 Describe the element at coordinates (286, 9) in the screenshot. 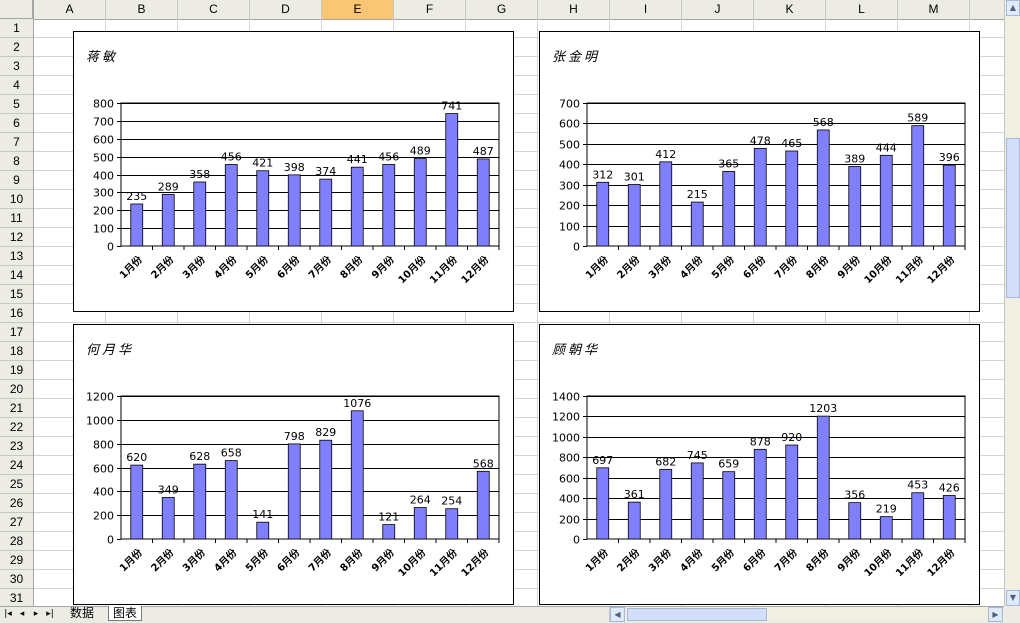

I see `column-header-D: D` at that location.